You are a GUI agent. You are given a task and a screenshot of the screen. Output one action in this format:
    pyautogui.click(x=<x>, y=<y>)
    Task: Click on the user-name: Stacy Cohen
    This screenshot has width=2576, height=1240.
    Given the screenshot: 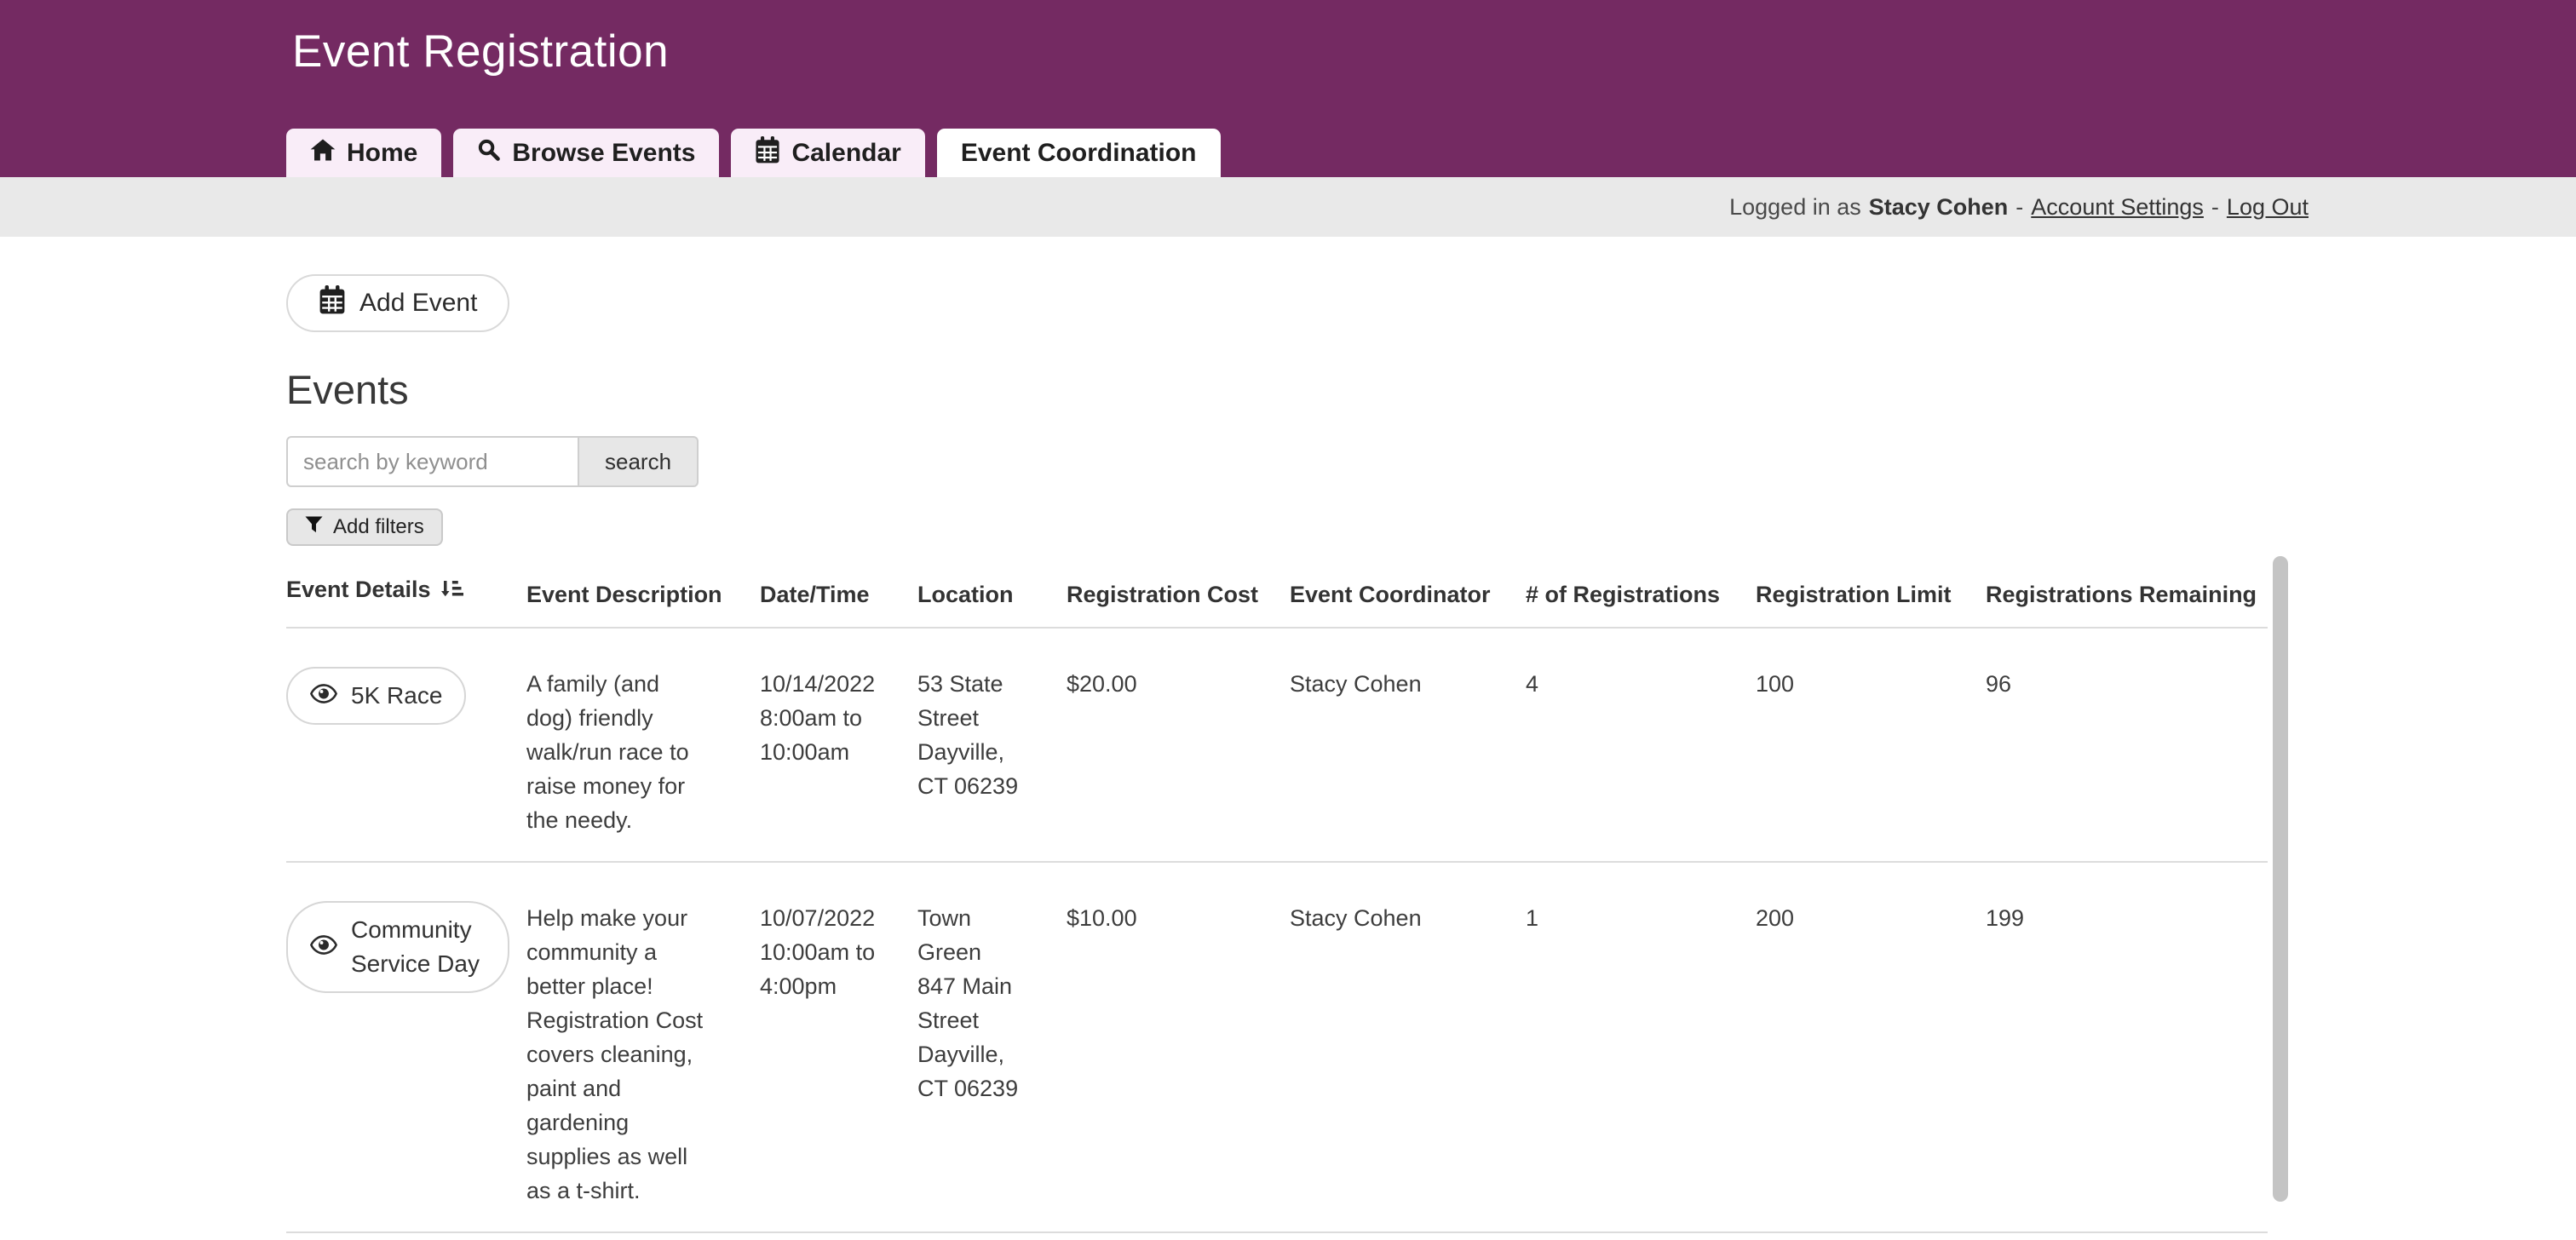 What is the action you would take?
    pyautogui.click(x=1939, y=206)
    